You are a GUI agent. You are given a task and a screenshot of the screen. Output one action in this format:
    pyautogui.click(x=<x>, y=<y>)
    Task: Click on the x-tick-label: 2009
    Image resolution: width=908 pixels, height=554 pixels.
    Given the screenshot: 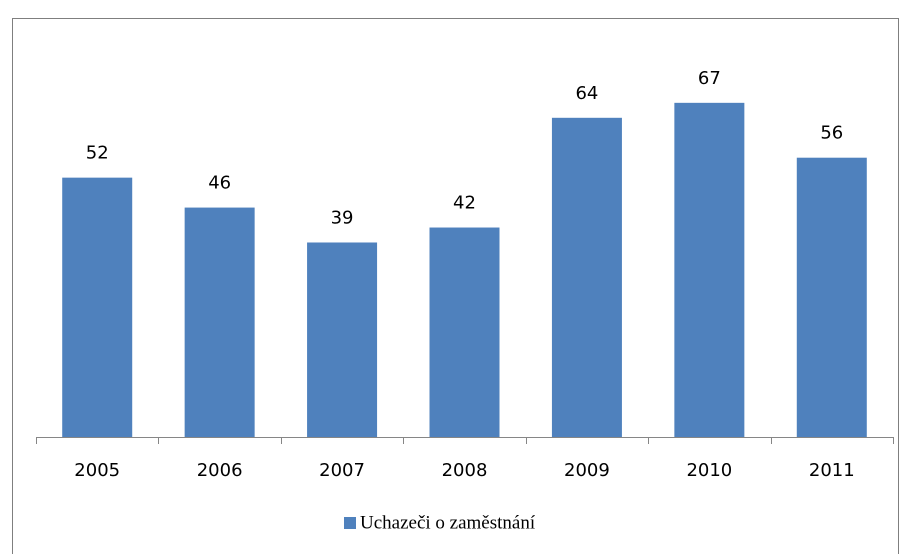 What is the action you would take?
    pyautogui.click(x=587, y=470)
    